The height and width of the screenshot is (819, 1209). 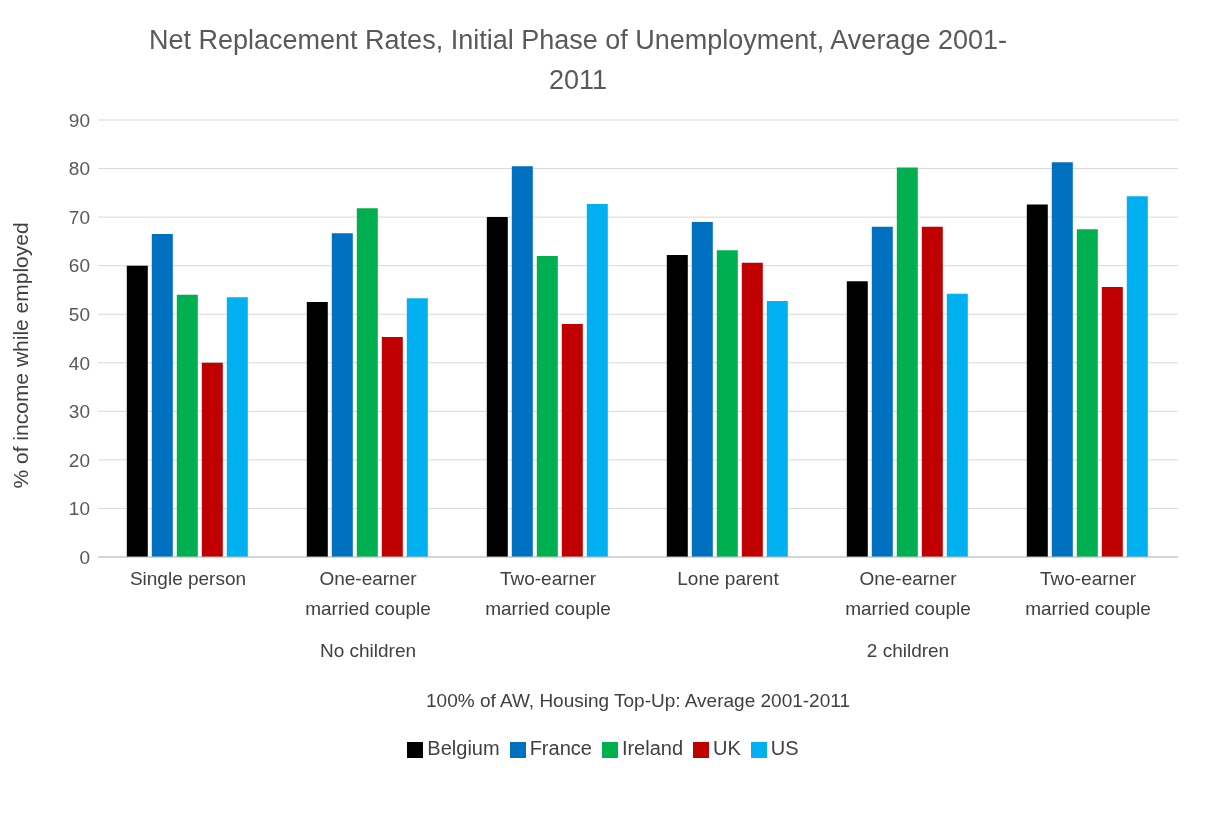 What do you see at coordinates (727, 748) in the screenshot?
I see `legend-label: UK` at bounding box center [727, 748].